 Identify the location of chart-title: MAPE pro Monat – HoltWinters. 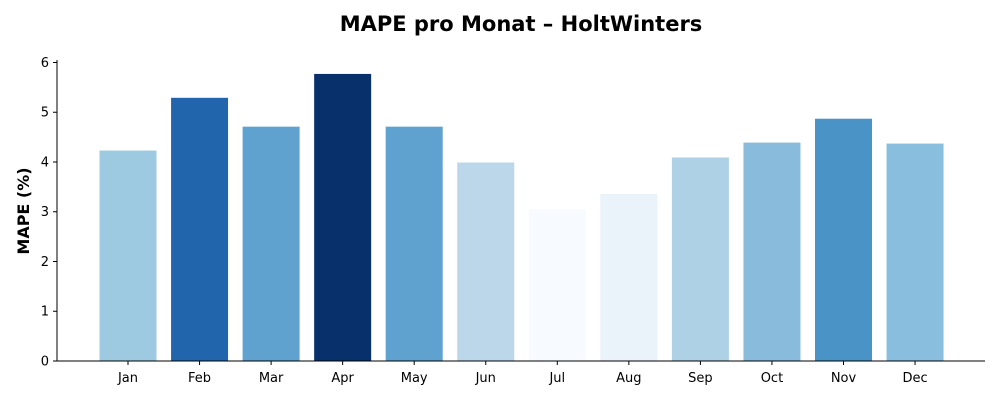
(521, 24).